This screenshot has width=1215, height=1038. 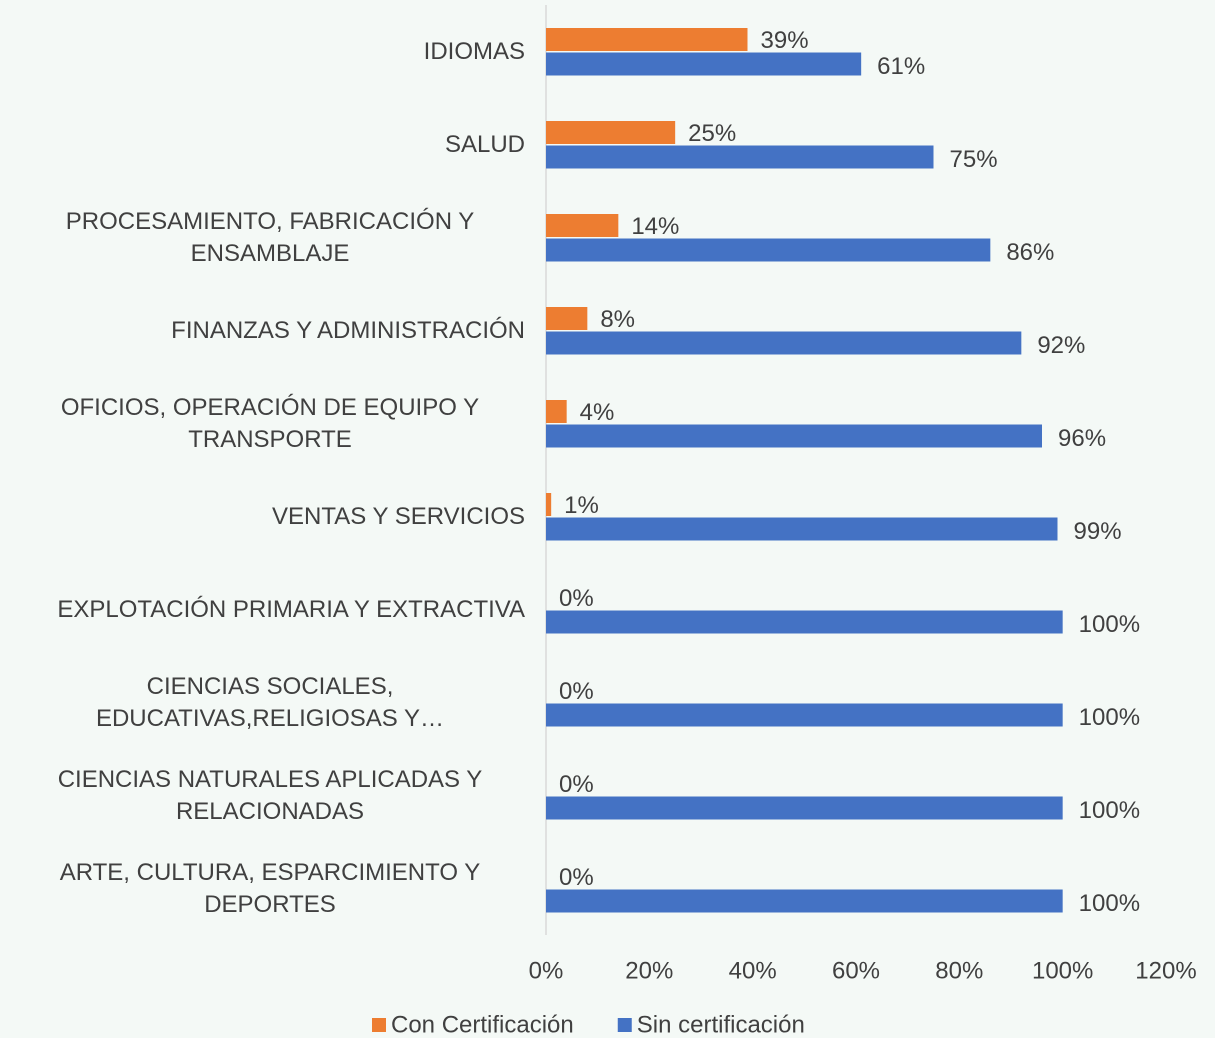 I want to click on x-tick-label: 100%, so click(x=1062, y=970).